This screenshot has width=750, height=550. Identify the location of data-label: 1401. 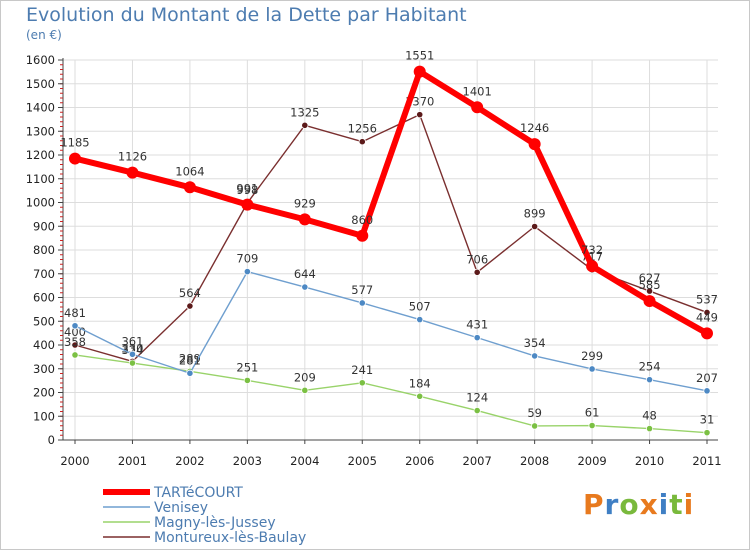
(477, 91).